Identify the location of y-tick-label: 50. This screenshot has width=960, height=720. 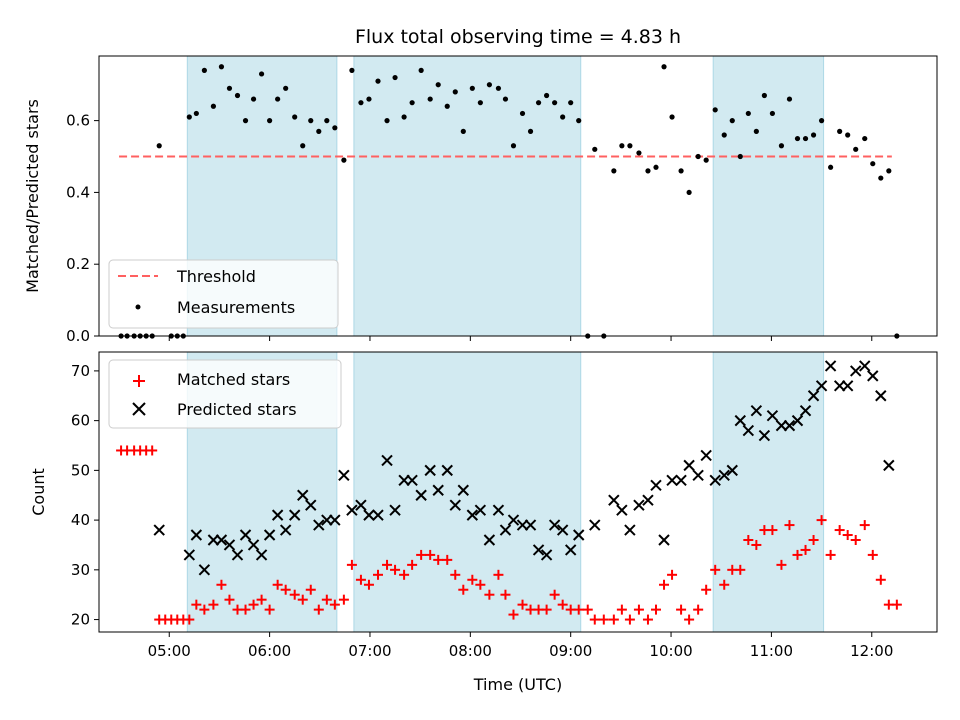
(80, 470).